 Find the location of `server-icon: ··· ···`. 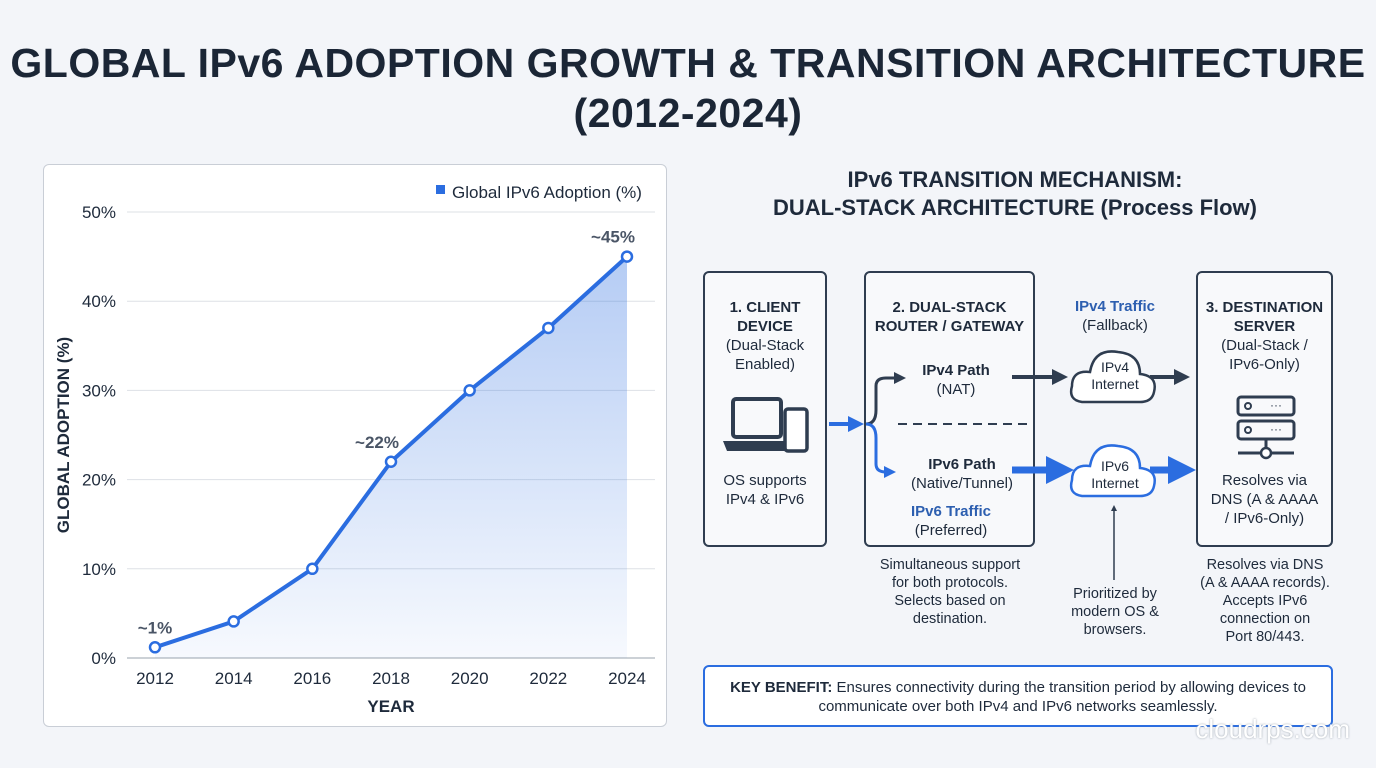

server-icon: ··· ··· is located at coordinates (1266, 427).